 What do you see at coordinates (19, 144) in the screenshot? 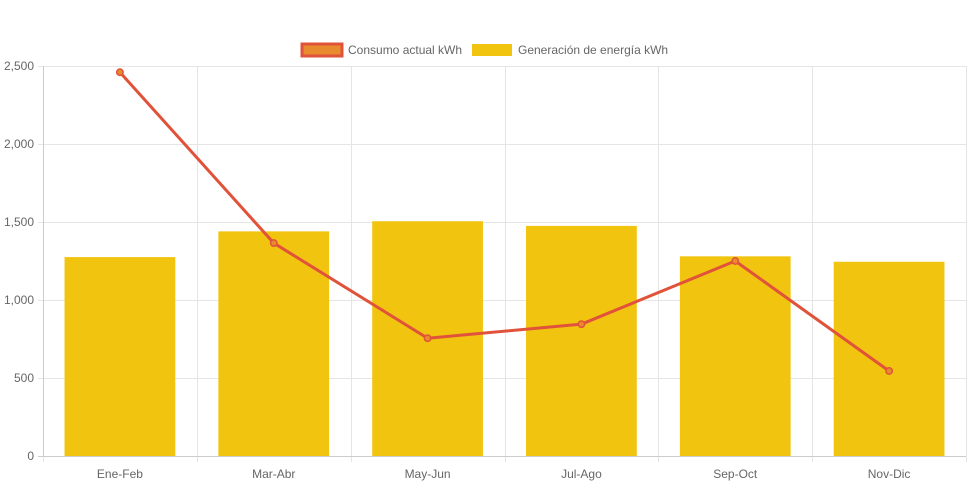
I see `y-tick-label: 2,000` at bounding box center [19, 144].